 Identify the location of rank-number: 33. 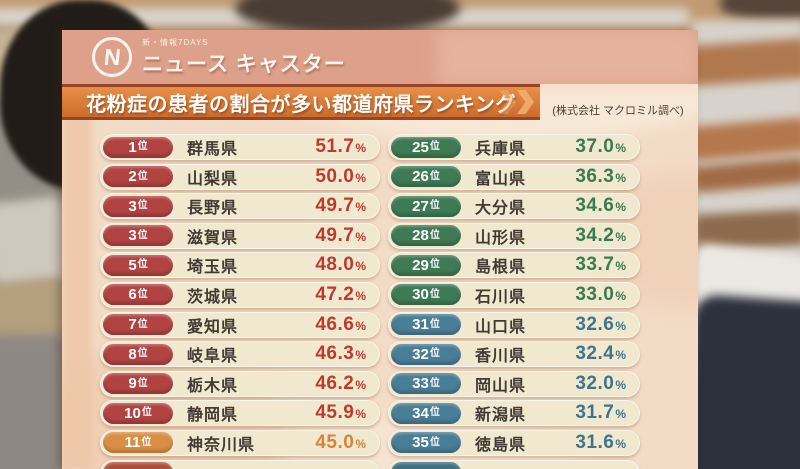
(420, 384).